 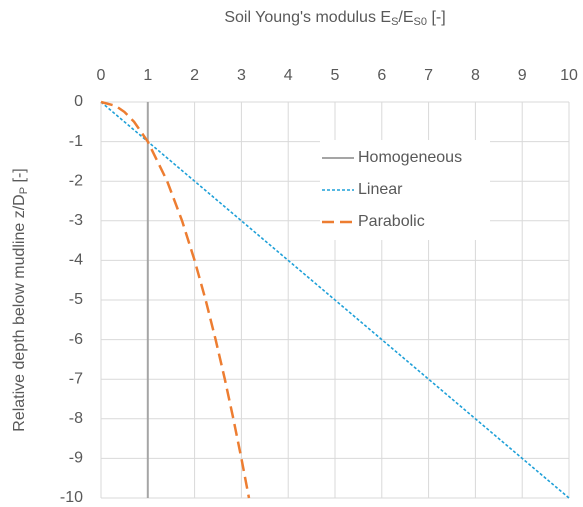 What do you see at coordinates (76, 378) in the screenshot?
I see `y-tick-label: -7` at bounding box center [76, 378].